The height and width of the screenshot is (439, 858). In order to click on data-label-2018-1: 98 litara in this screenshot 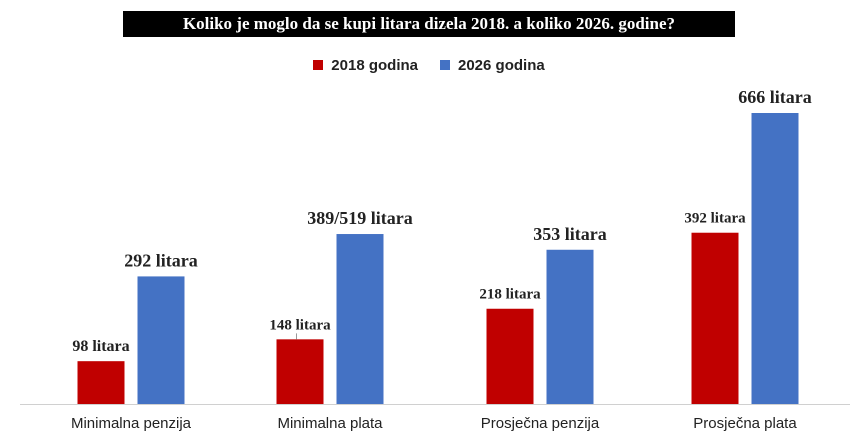, I will do `click(100, 346)`.